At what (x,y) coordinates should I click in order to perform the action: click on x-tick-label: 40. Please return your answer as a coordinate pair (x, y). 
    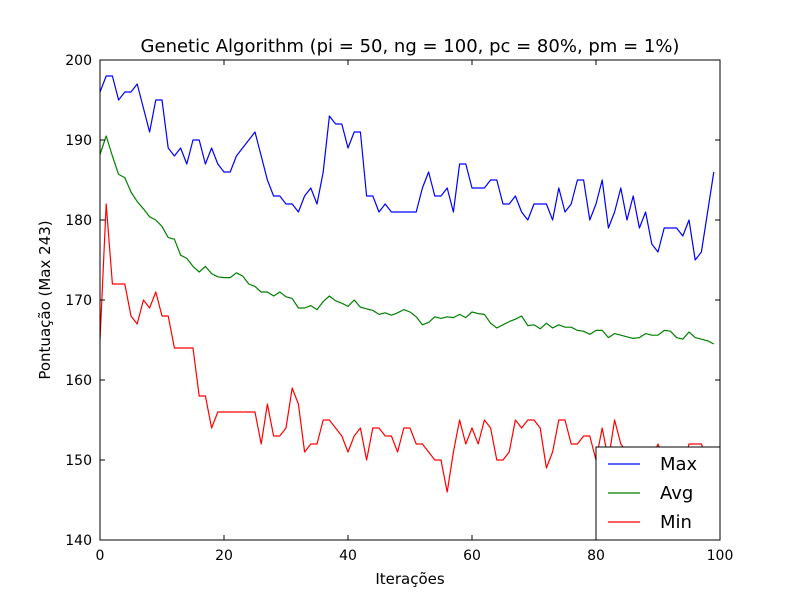
    Looking at the image, I should click on (348, 556).